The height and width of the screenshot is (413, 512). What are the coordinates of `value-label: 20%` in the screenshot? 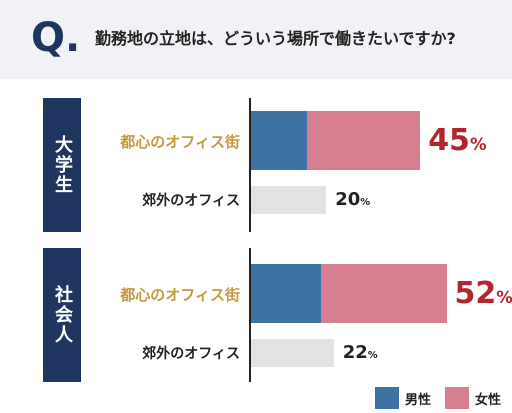 It's located at (352, 201).